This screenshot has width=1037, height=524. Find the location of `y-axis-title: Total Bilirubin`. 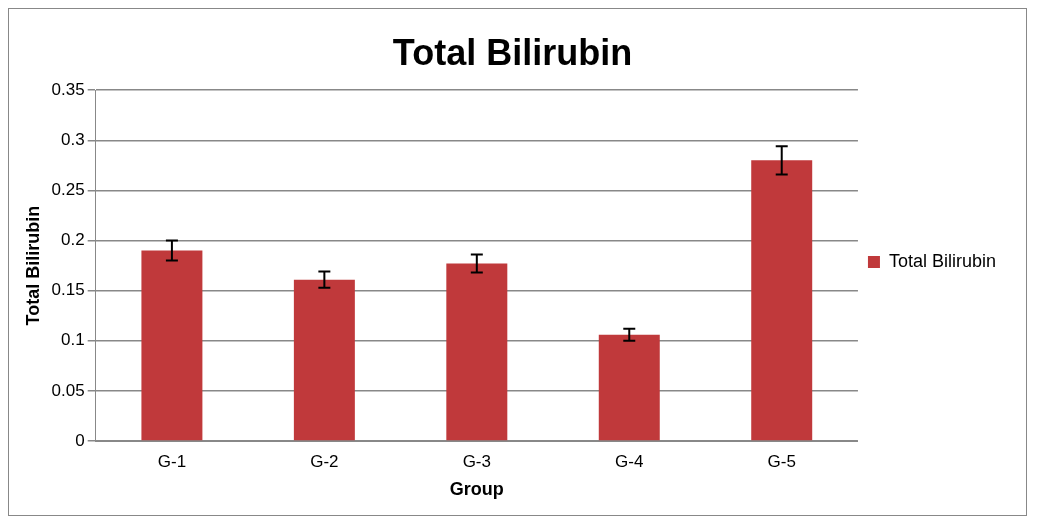

y-axis-title: Total Bilirubin is located at coordinates (32, 265).